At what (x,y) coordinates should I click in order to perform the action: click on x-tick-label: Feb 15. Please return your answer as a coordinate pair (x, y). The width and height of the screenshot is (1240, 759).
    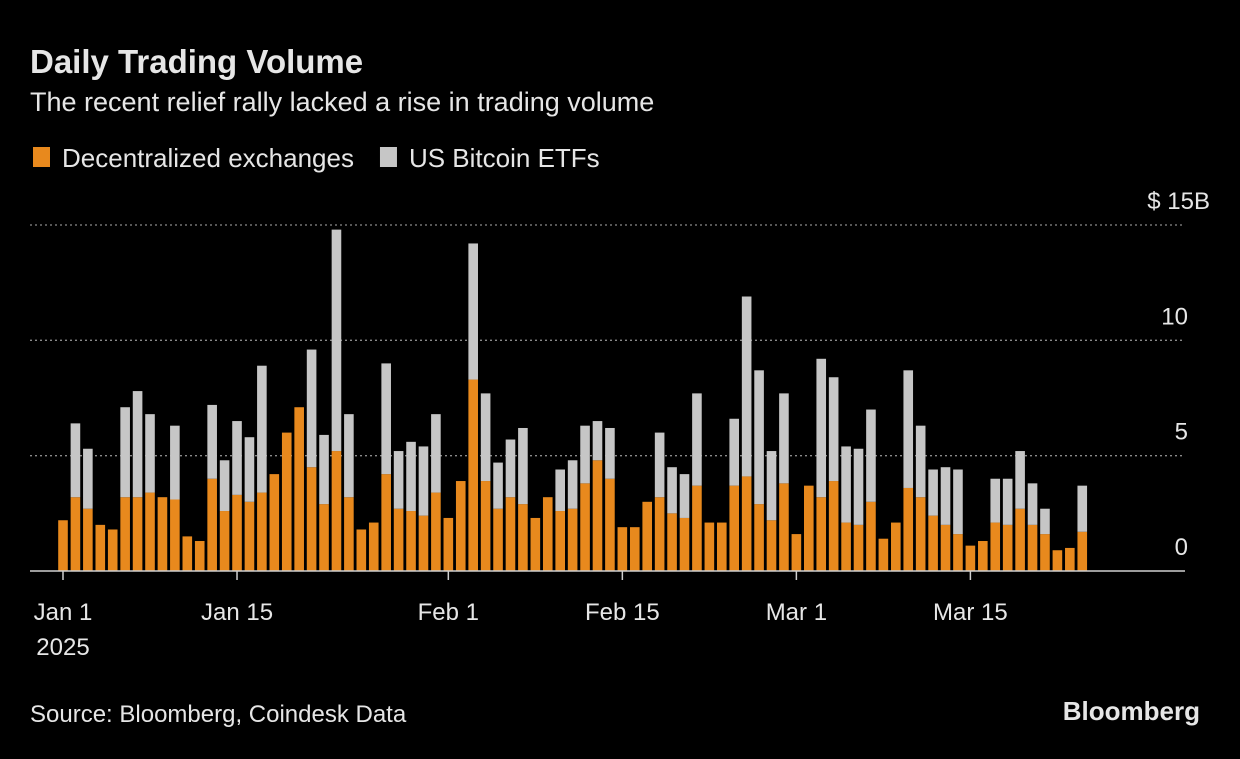
    Looking at the image, I should click on (622, 612).